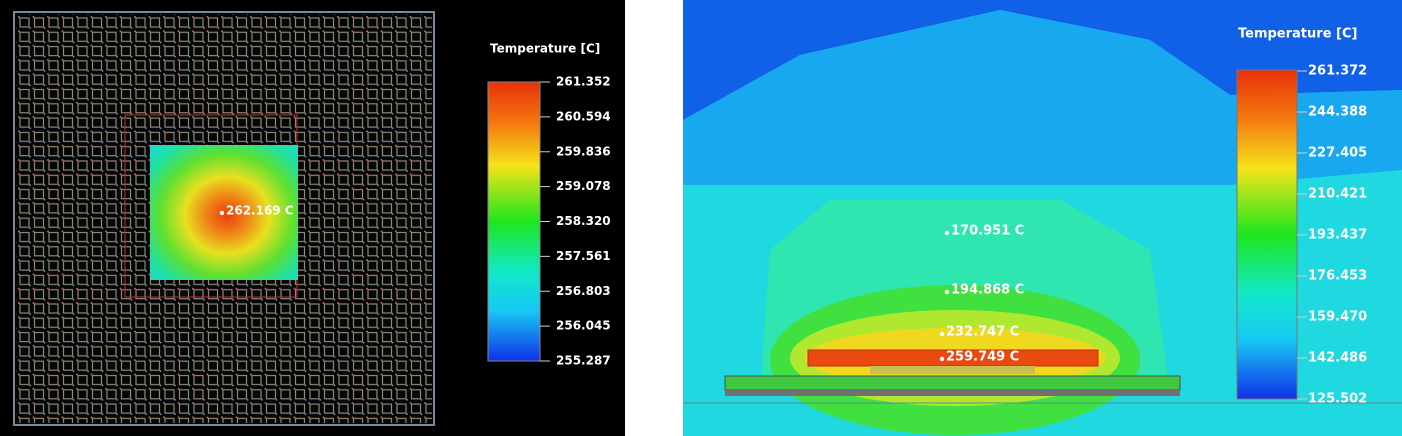 This screenshot has height=436, width=1402. I want to click on probe-label: 262.169 C, so click(260, 211).